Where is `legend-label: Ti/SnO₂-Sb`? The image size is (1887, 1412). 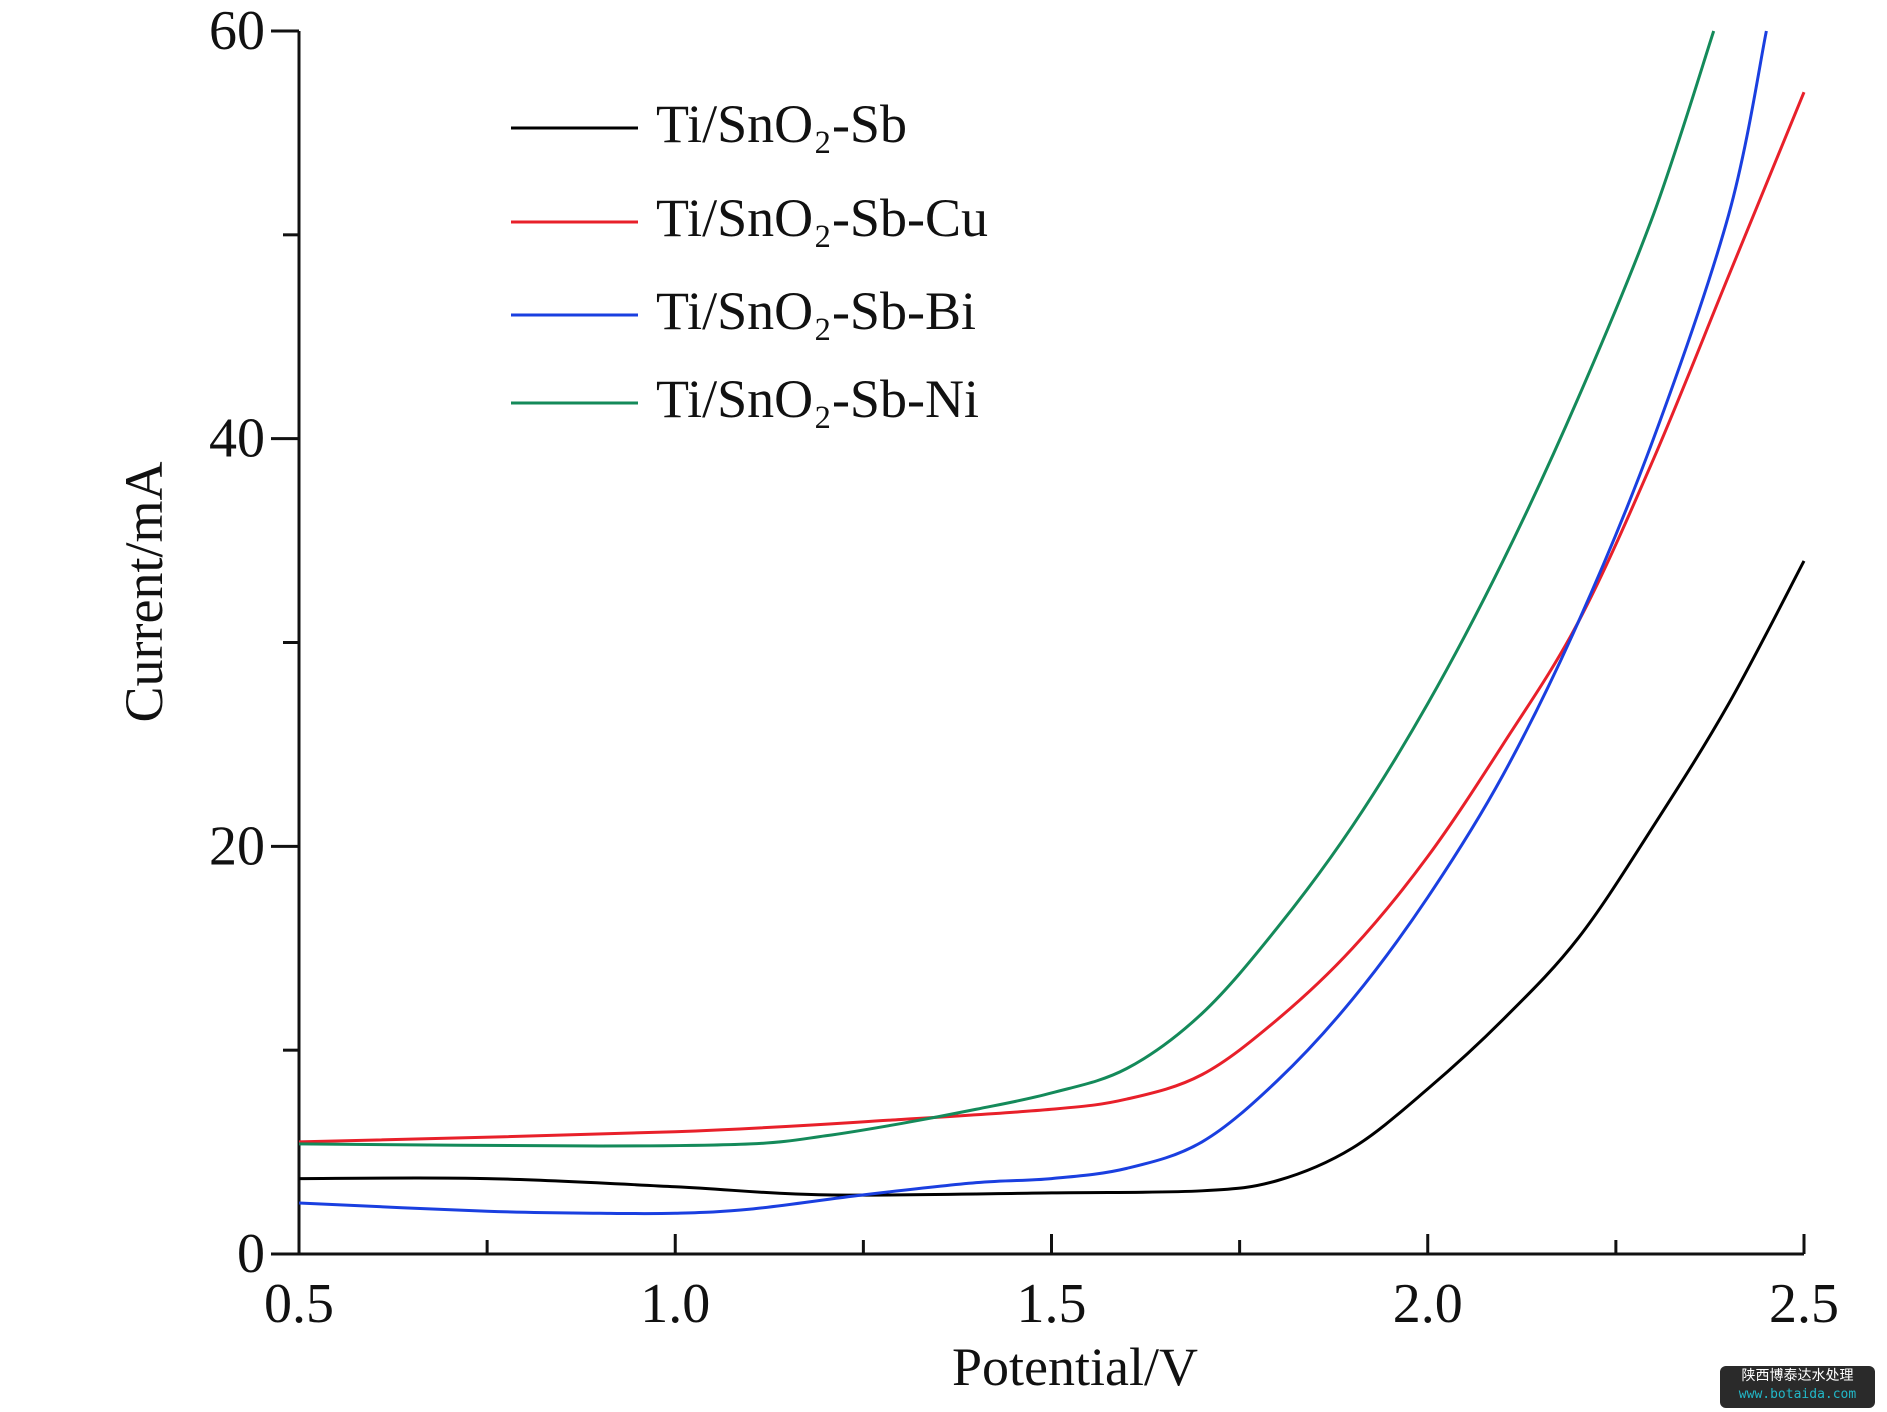 legend-label: Ti/SnO₂-Sb is located at coordinates (781, 124).